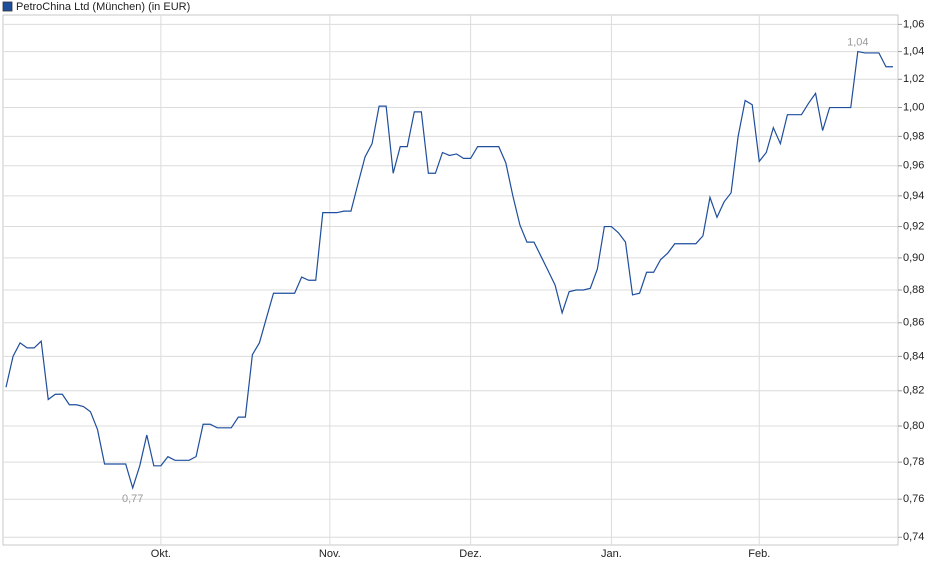 The height and width of the screenshot is (579, 940). What do you see at coordinates (857, 42) in the screenshot?
I see `annotation: 1,04` at bounding box center [857, 42].